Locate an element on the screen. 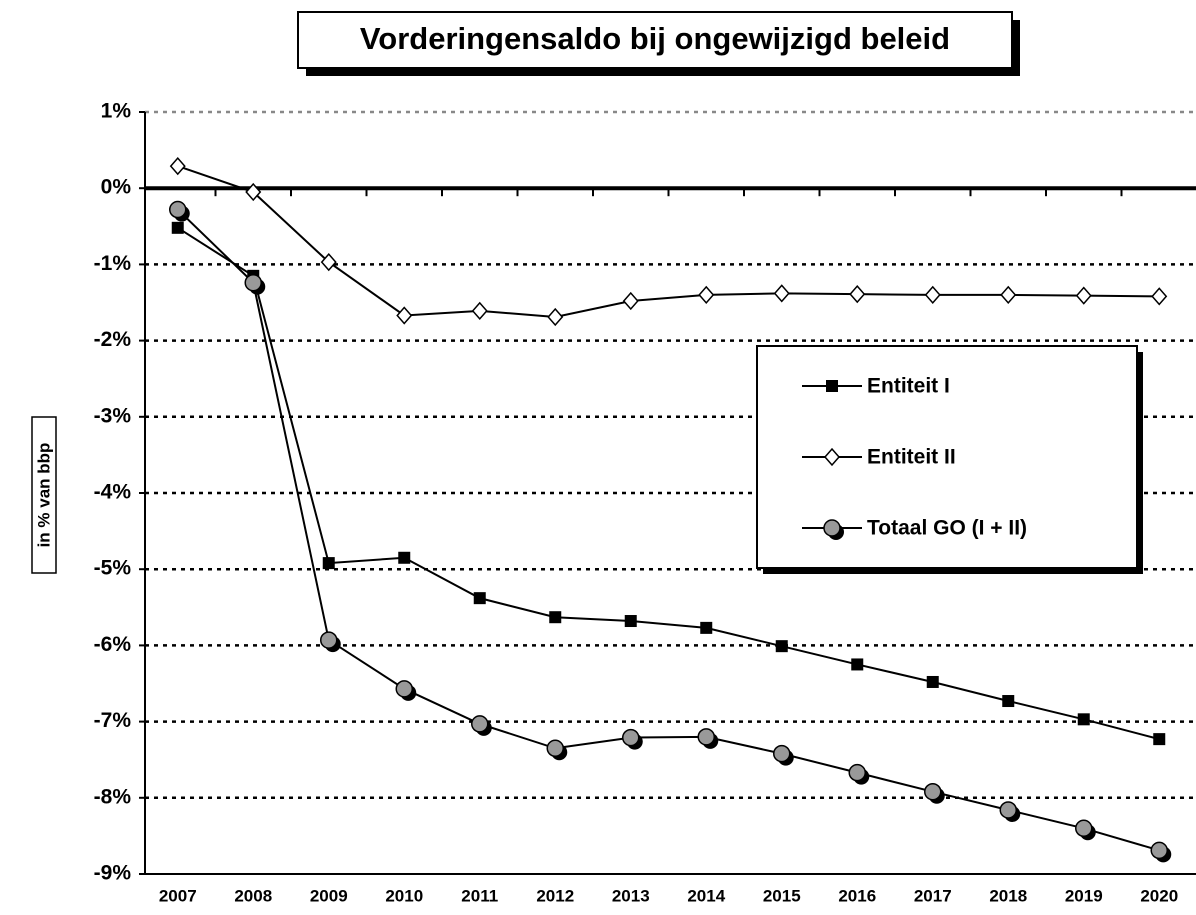 Image resolution: width=1196 pixels, height=915 pixels. y-label-group: in % van bbp is located at coordinates (44, 495).